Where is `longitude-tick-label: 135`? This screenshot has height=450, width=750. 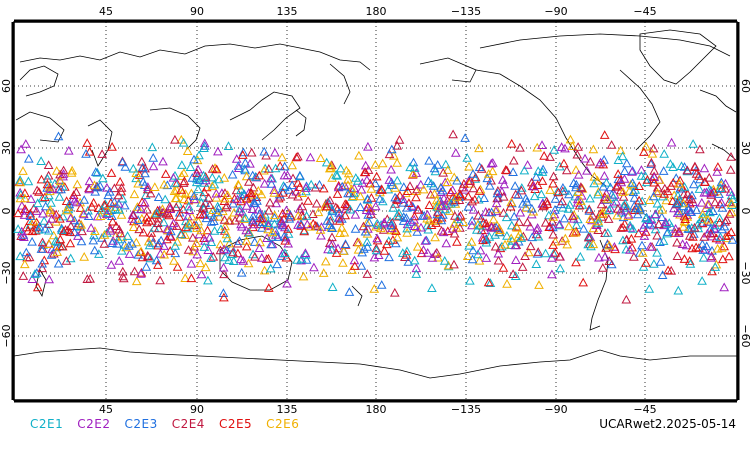
longitude-tick-label: 135 is located at coordinates (287, 11).